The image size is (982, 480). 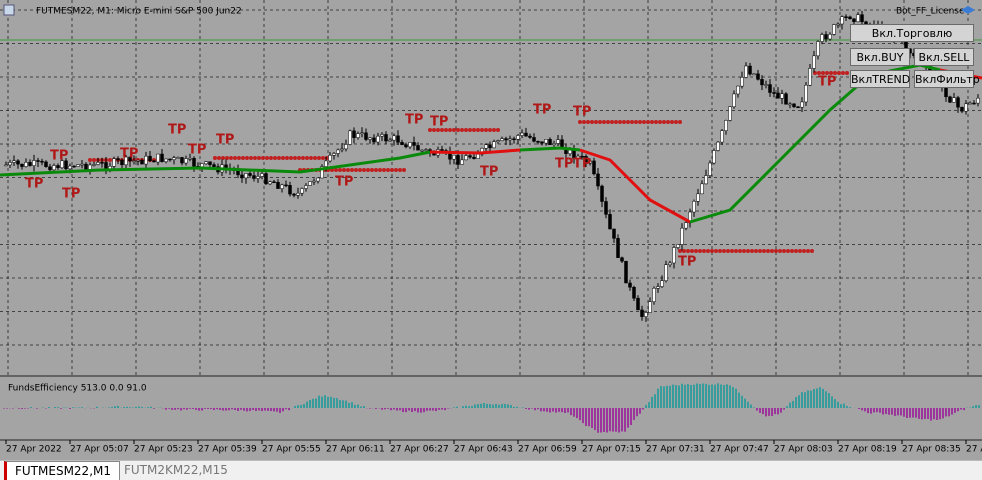 I want to click on license-icon, so click(x=968, y=10).